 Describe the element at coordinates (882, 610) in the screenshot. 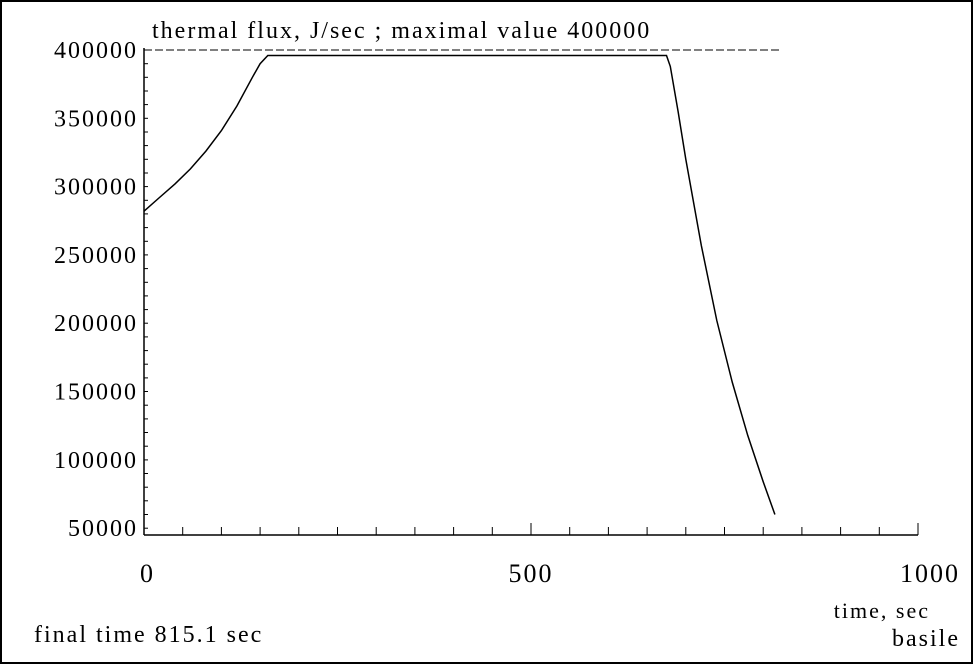

I see `x-axis-label: time, sec` at that location.